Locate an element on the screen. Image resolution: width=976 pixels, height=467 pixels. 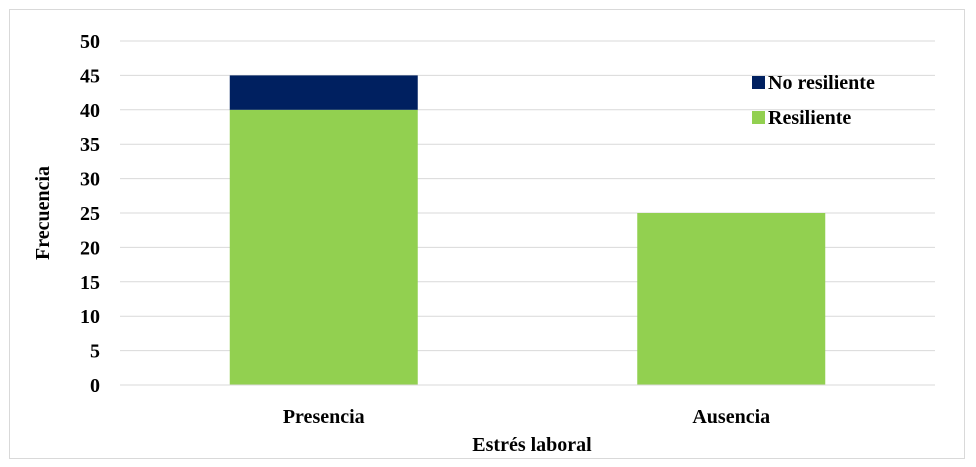
y-tick-label: 45 is located at coordinates (90, 76).